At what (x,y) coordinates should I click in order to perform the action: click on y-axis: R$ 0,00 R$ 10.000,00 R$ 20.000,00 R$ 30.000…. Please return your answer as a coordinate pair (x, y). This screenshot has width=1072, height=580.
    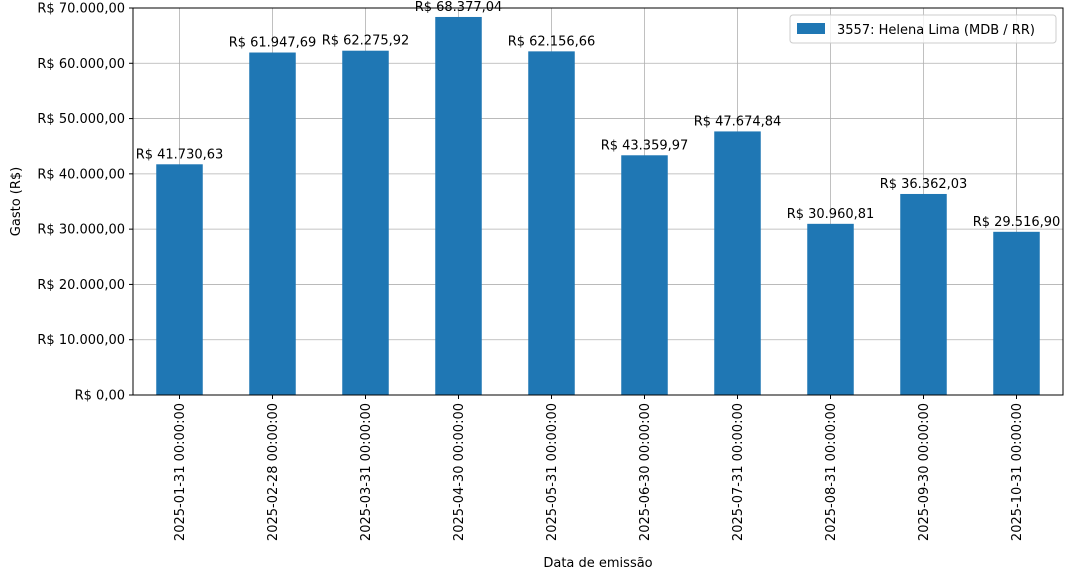
    Looking at the image, I should click on (85, 203).